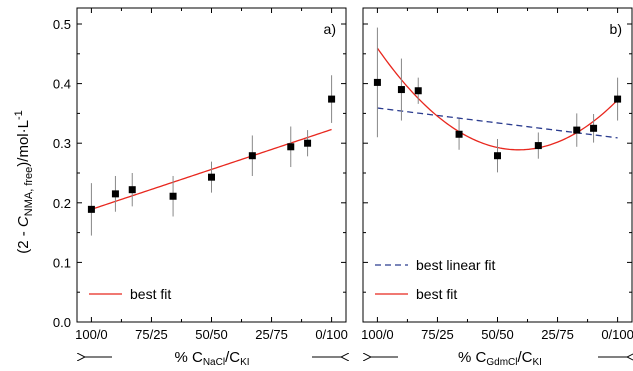  What do you see at coordinates (62, 262) in the screenshot?
I see `y-tick-label: 0.1` at bounding box center [62, 262].